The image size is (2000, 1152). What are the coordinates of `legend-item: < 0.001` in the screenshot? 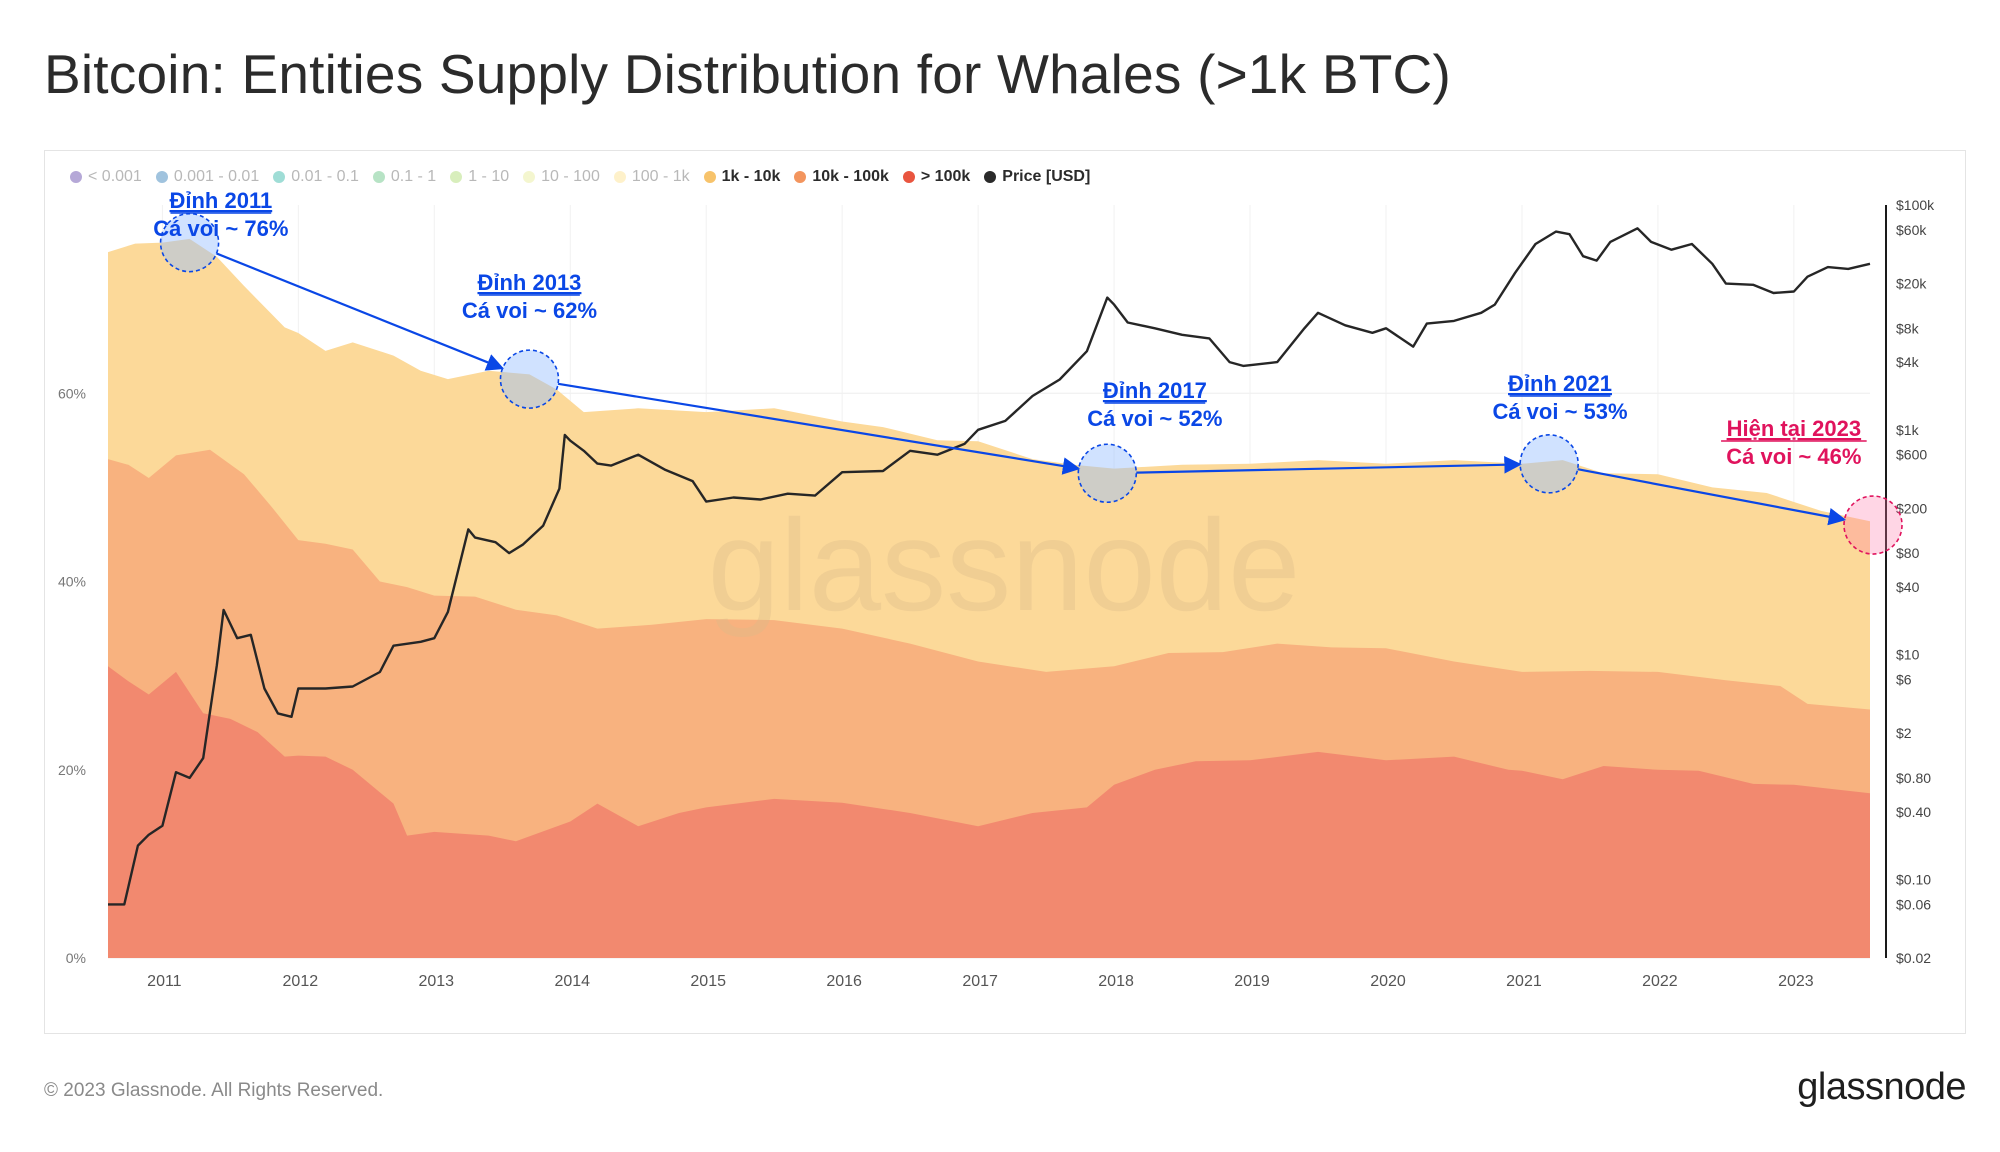 It's located at (106, 177).